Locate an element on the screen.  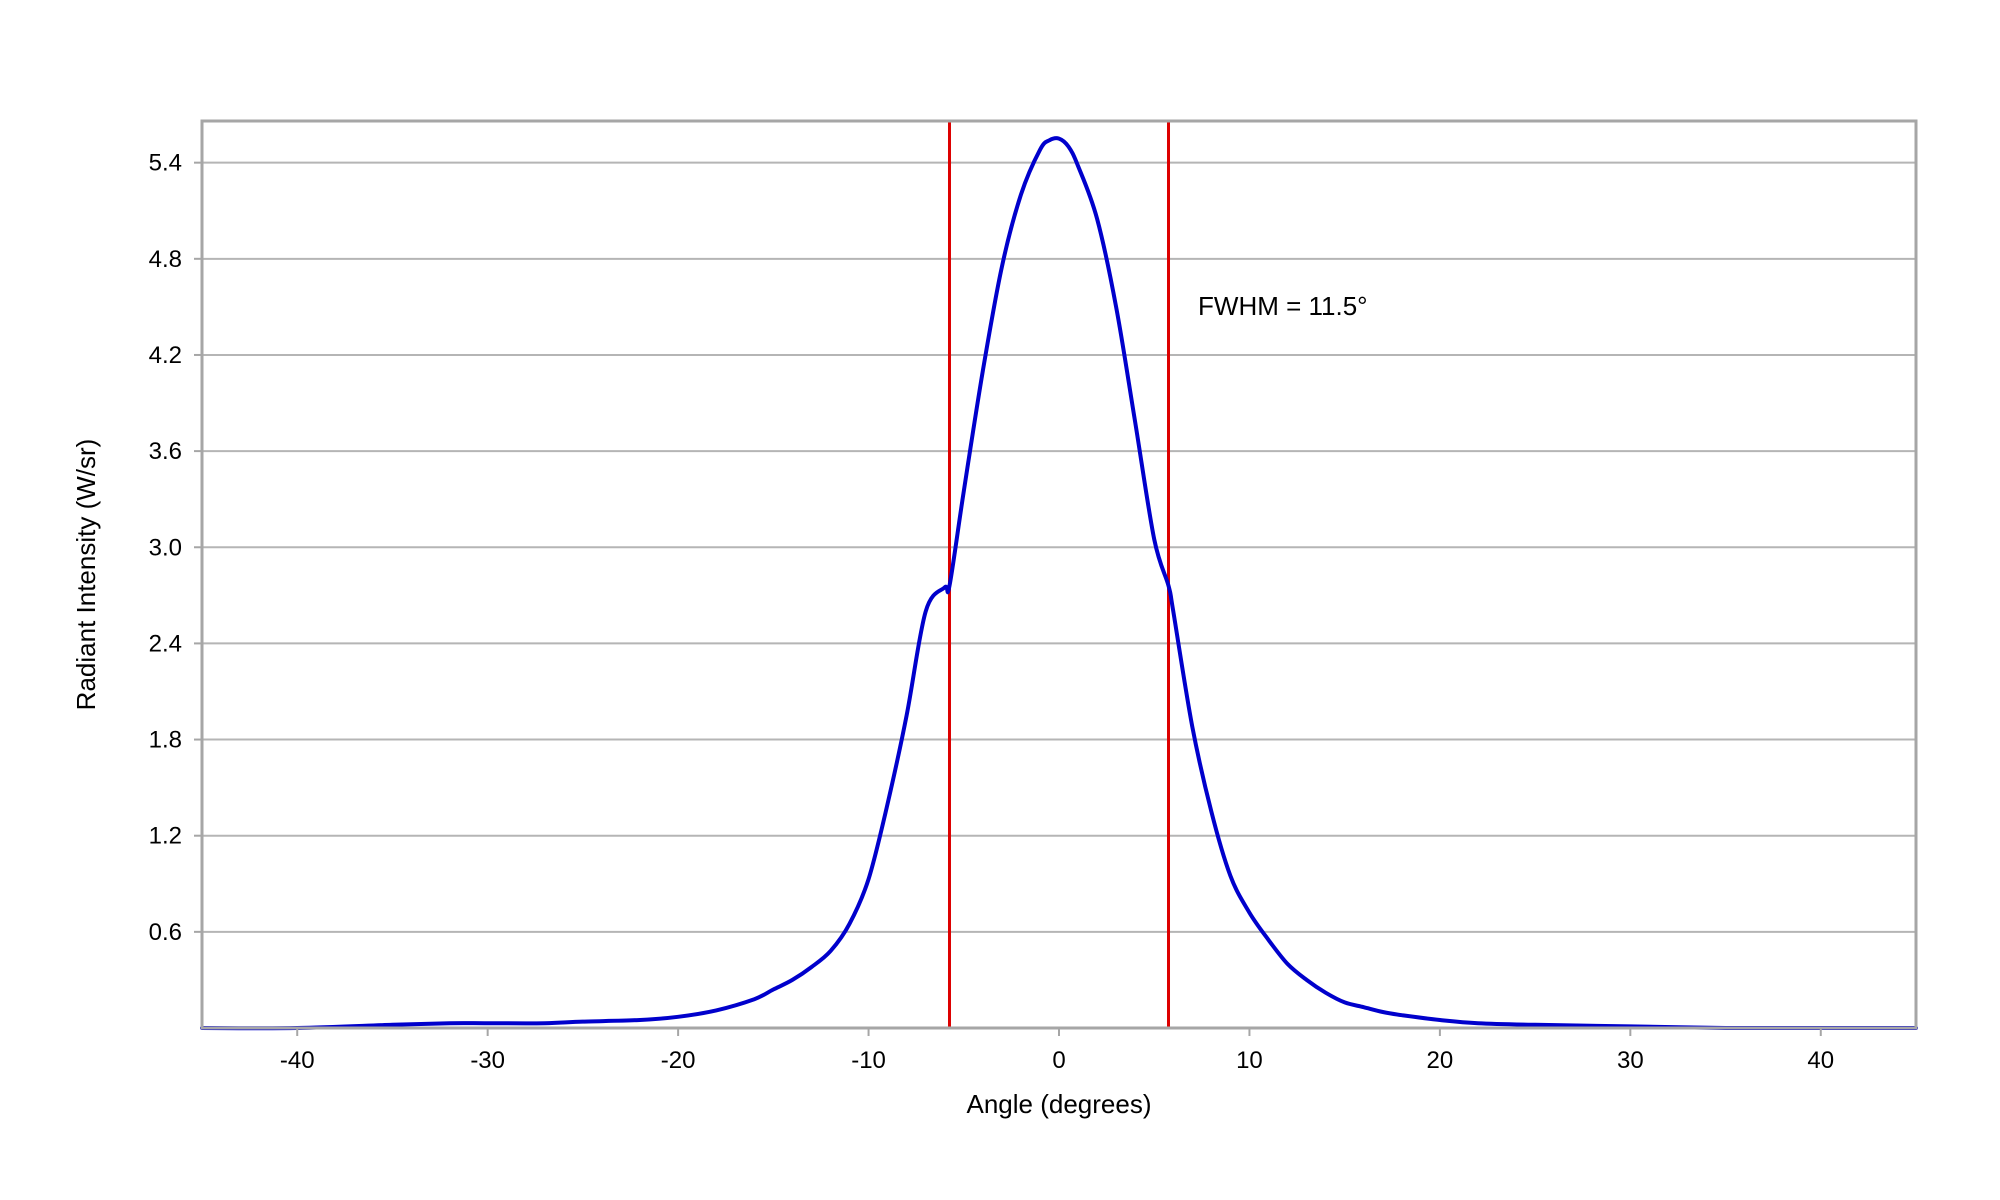
x-tick-label: -40 is located at coordinates (297, 1060).